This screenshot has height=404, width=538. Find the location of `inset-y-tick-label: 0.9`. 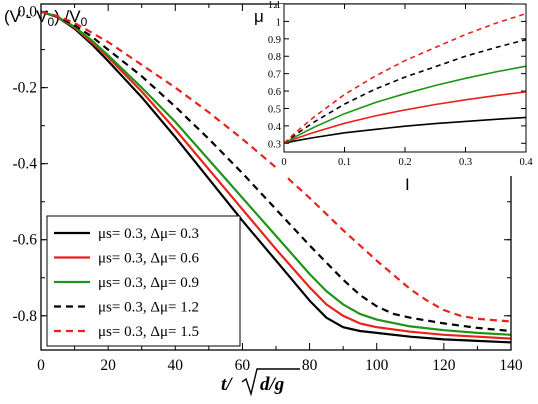

inset-y-tick-label: 0.9 is located at coordinates (274, 40).